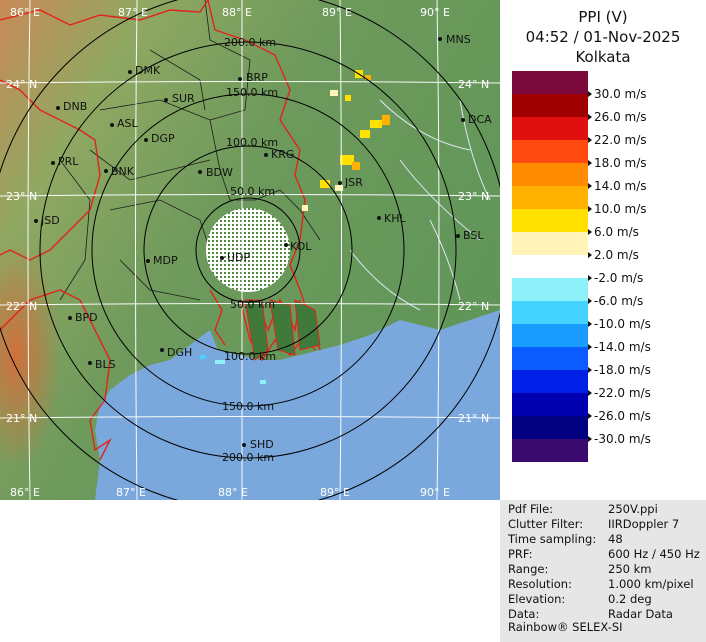 This screenshot has height=642, width=706. Describe the element at coordinates (395, 218) in the screenshot. I see `city-khl: KHL` at that location.